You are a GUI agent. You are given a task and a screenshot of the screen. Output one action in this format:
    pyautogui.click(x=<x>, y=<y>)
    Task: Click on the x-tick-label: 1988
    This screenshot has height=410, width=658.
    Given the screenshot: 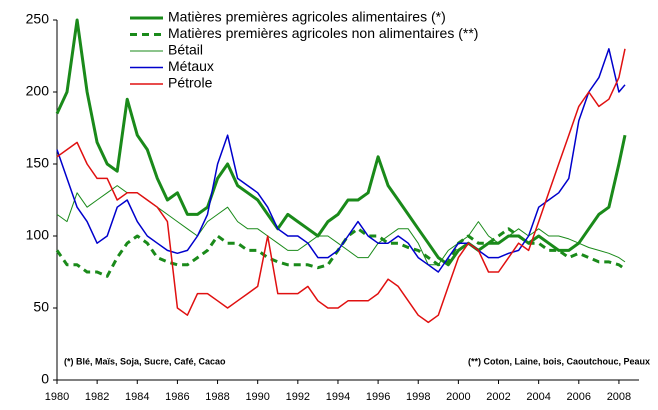 What is the action you would take?
    pyautogui.click(x=217, y=397)
    